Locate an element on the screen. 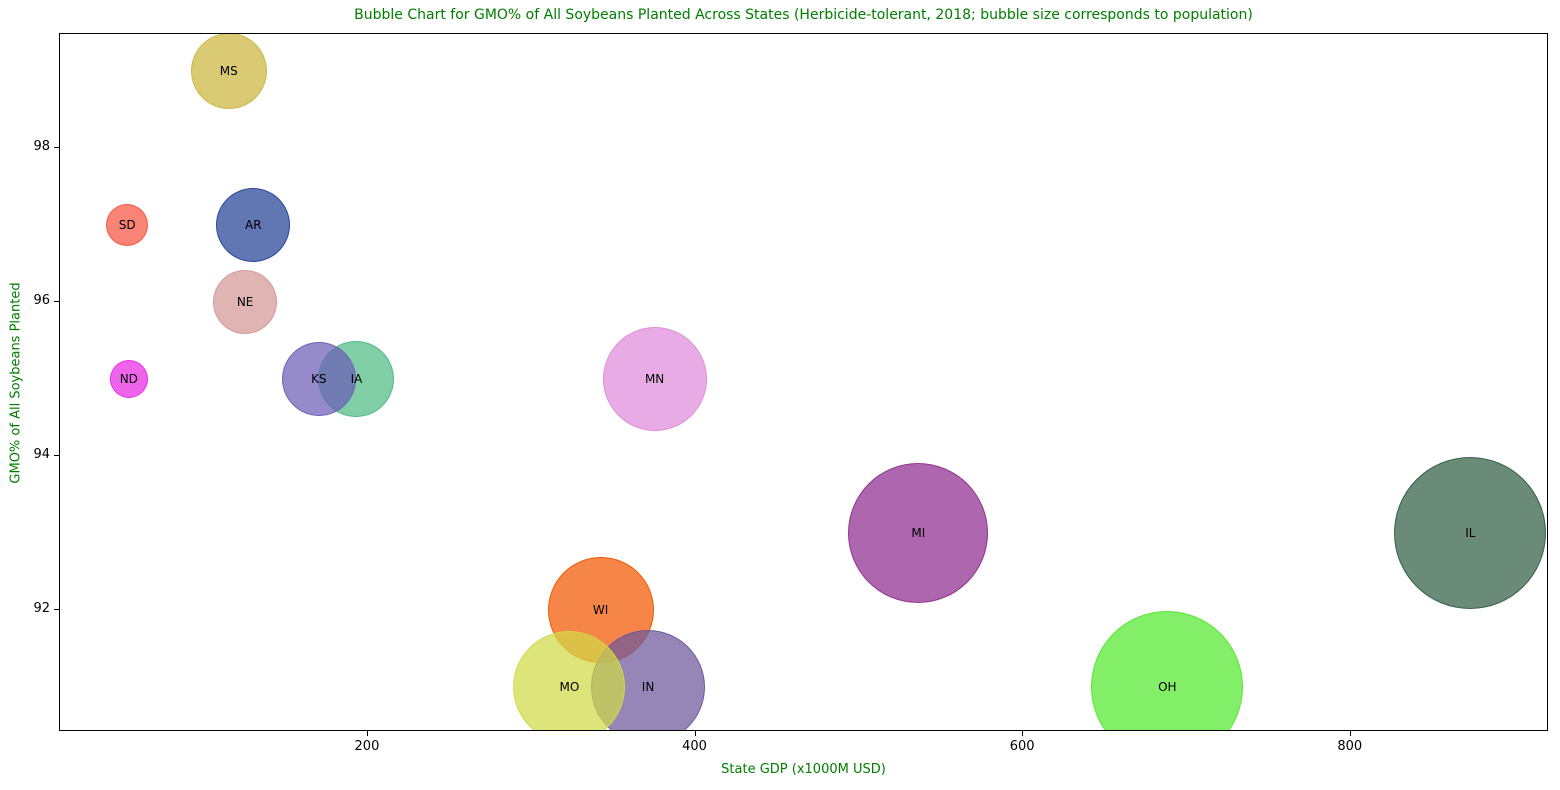 The image size is (1560, 790). y-tick-label-98: 98 is located at coordinates (41, 147).